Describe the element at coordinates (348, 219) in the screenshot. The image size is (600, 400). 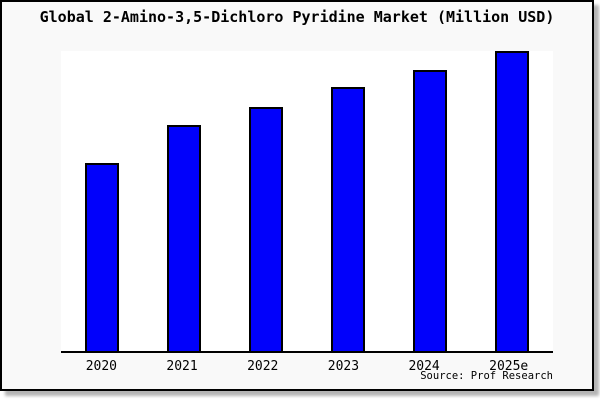
I see `bar-2023` at that location.